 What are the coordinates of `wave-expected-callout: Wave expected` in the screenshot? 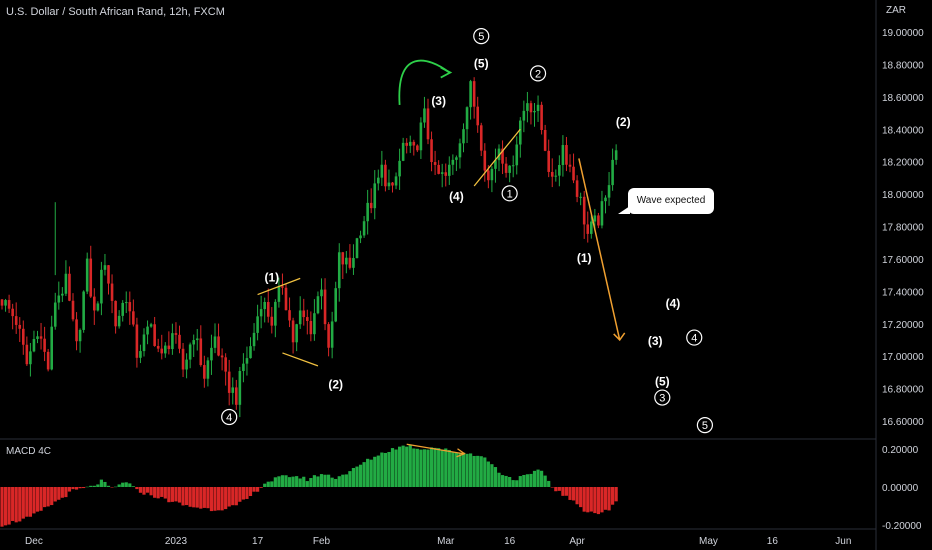 It's located at (666, 201).